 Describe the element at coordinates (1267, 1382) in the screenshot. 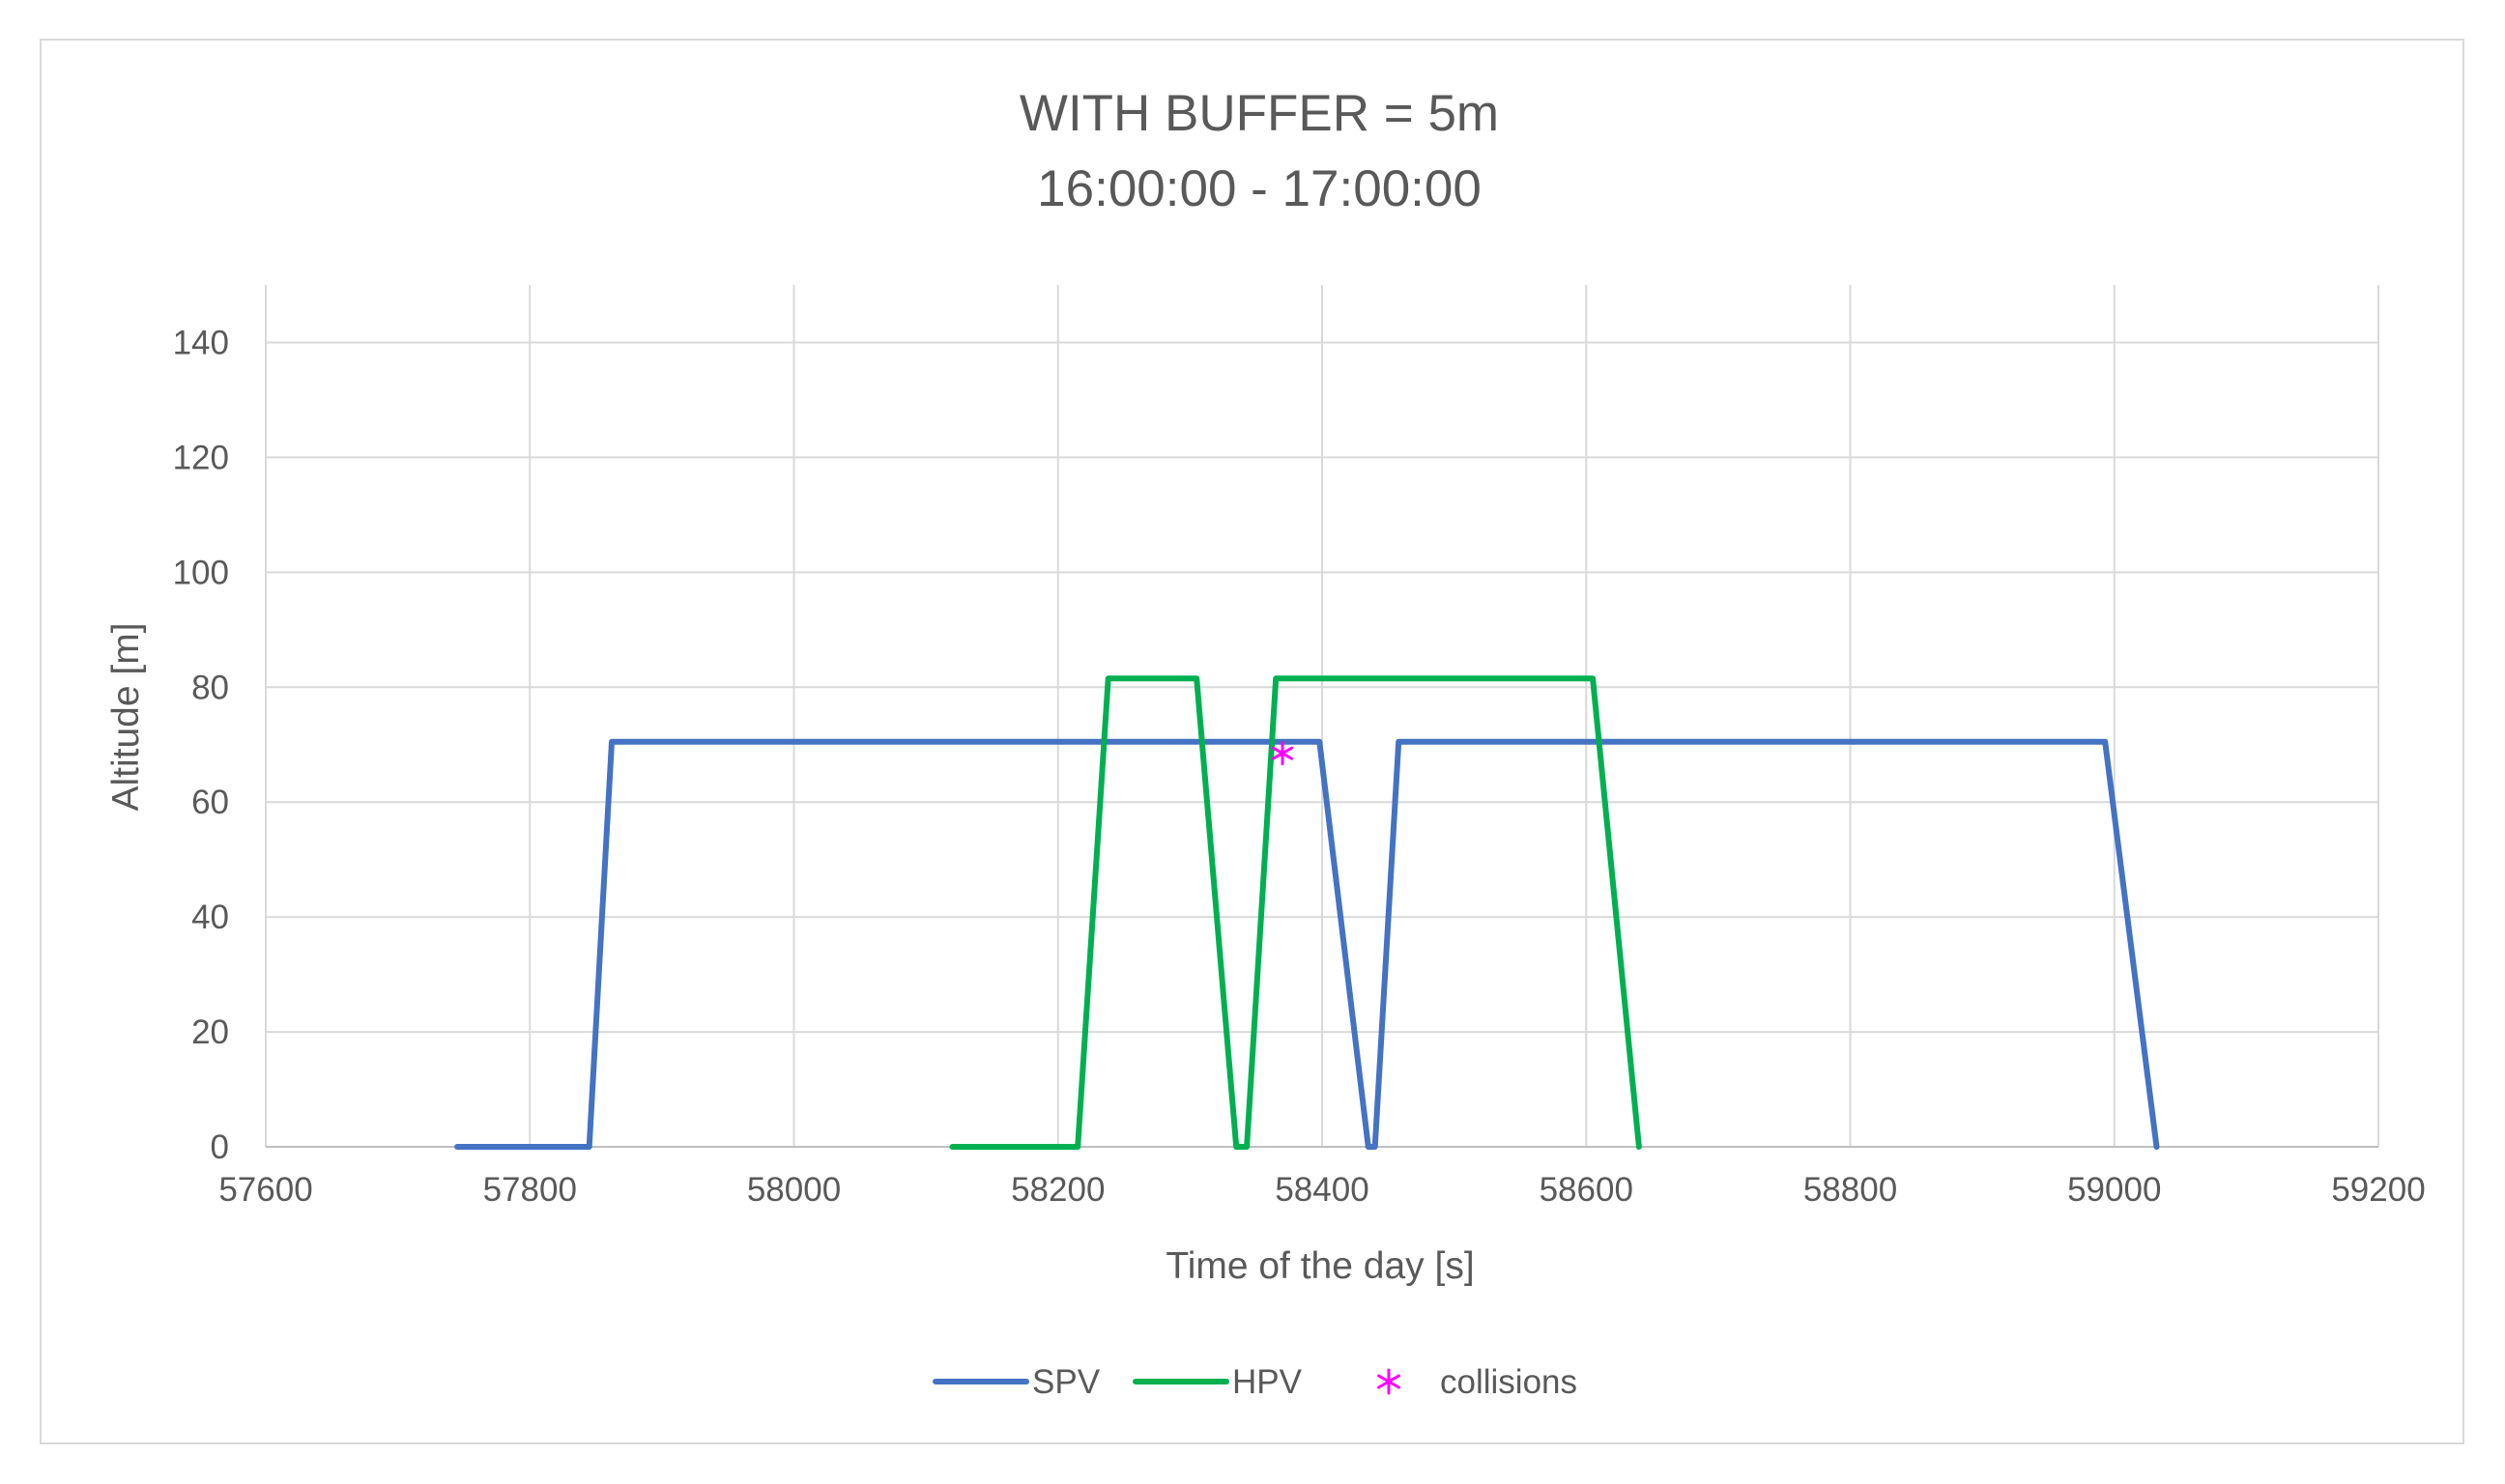

I see `legend-label-hpv: HPV` at that location.